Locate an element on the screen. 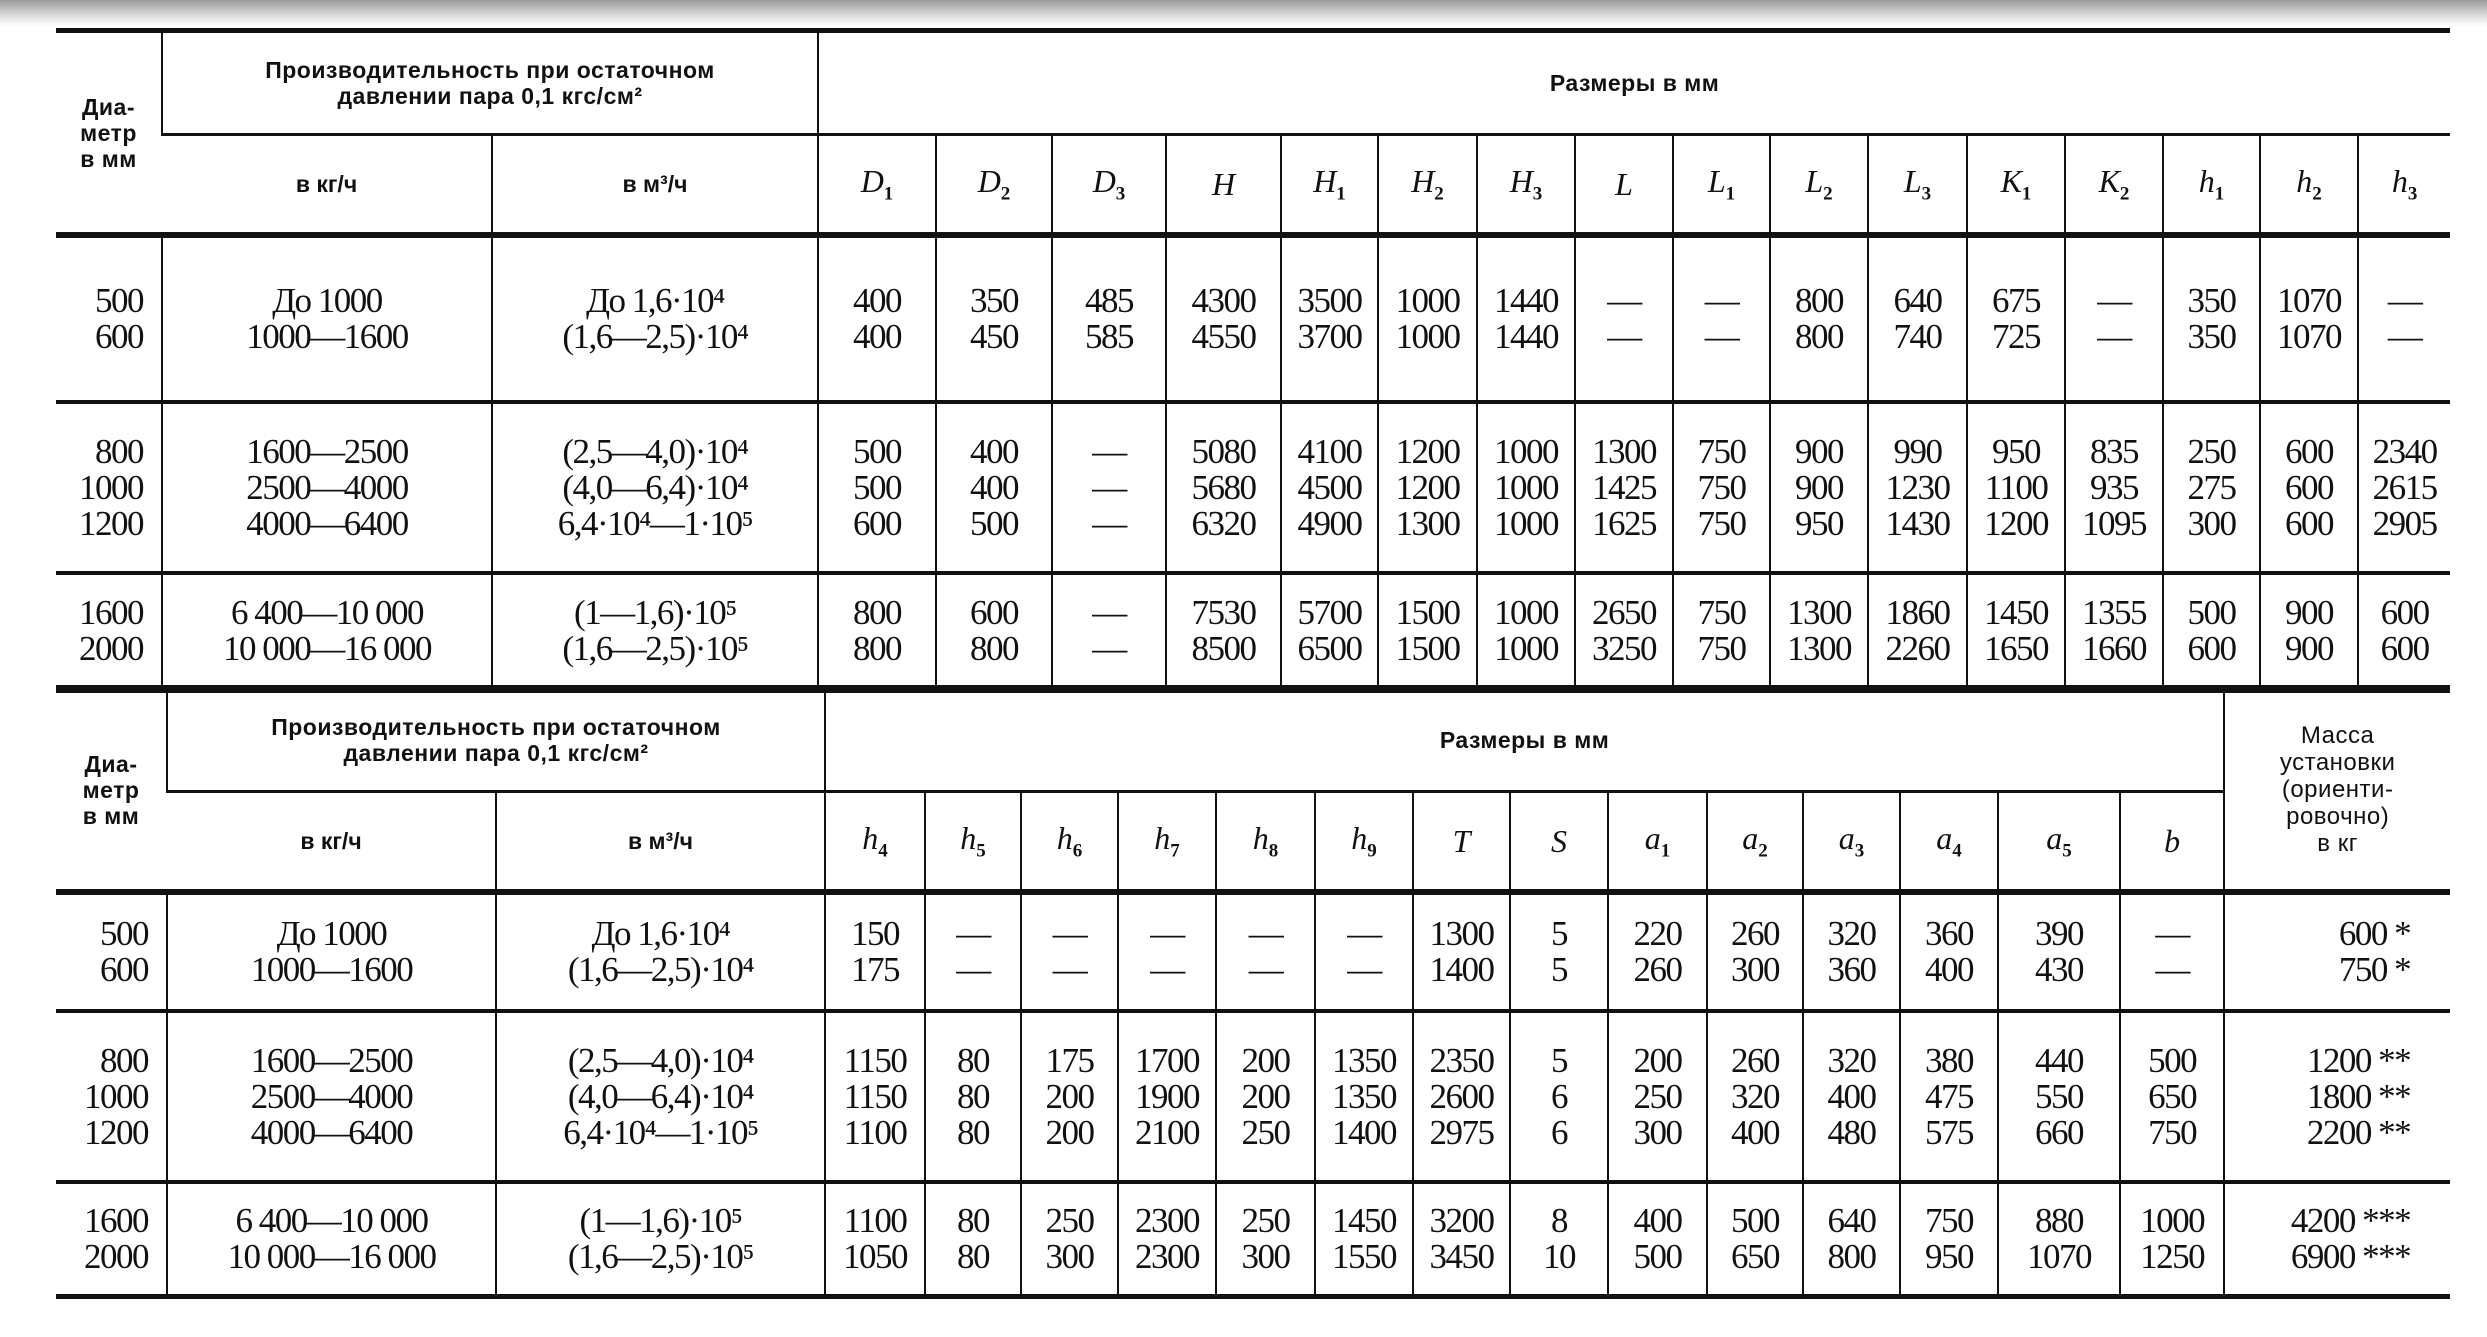 The image size is (2487, 1337). cell-h9: 1450 1550 is located at coordinates (1363, 1239).